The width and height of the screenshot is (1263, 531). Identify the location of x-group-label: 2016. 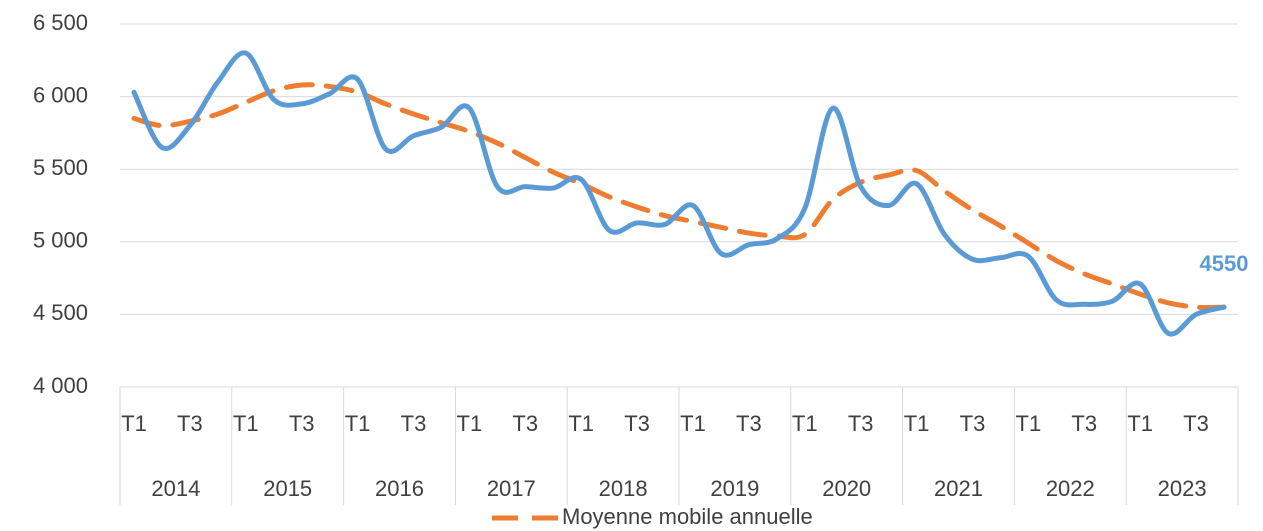
(399, 488).